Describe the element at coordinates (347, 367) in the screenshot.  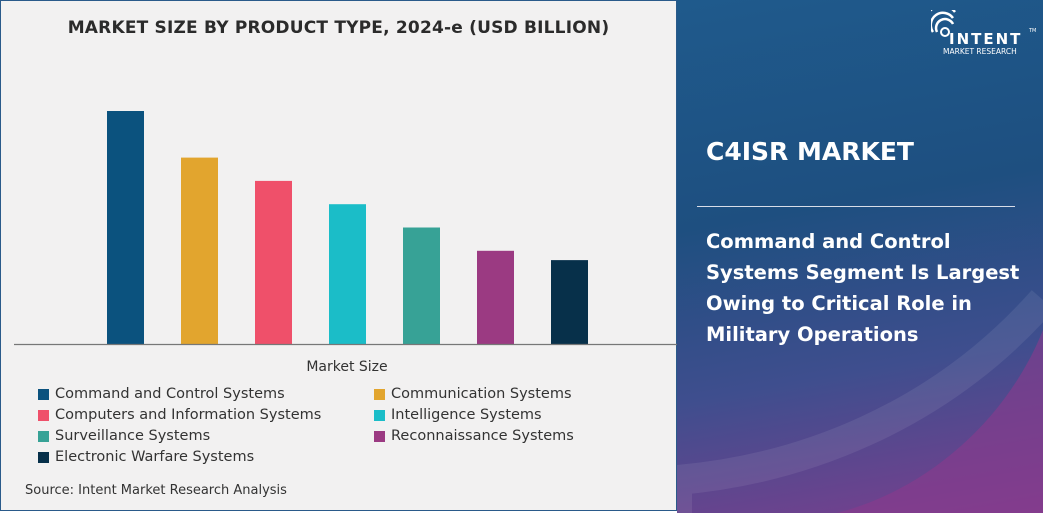
I see `x-axis-label: Market Size` at that location.